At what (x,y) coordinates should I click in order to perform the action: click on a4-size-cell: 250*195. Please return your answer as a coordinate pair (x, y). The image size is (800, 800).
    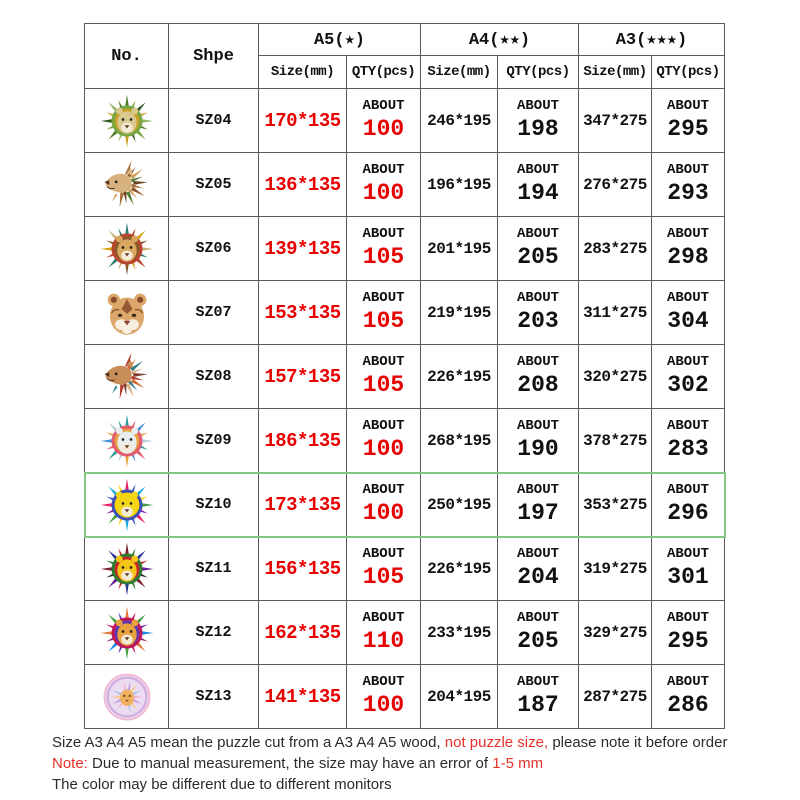
    Looking at the image, I should click on (459, 504).